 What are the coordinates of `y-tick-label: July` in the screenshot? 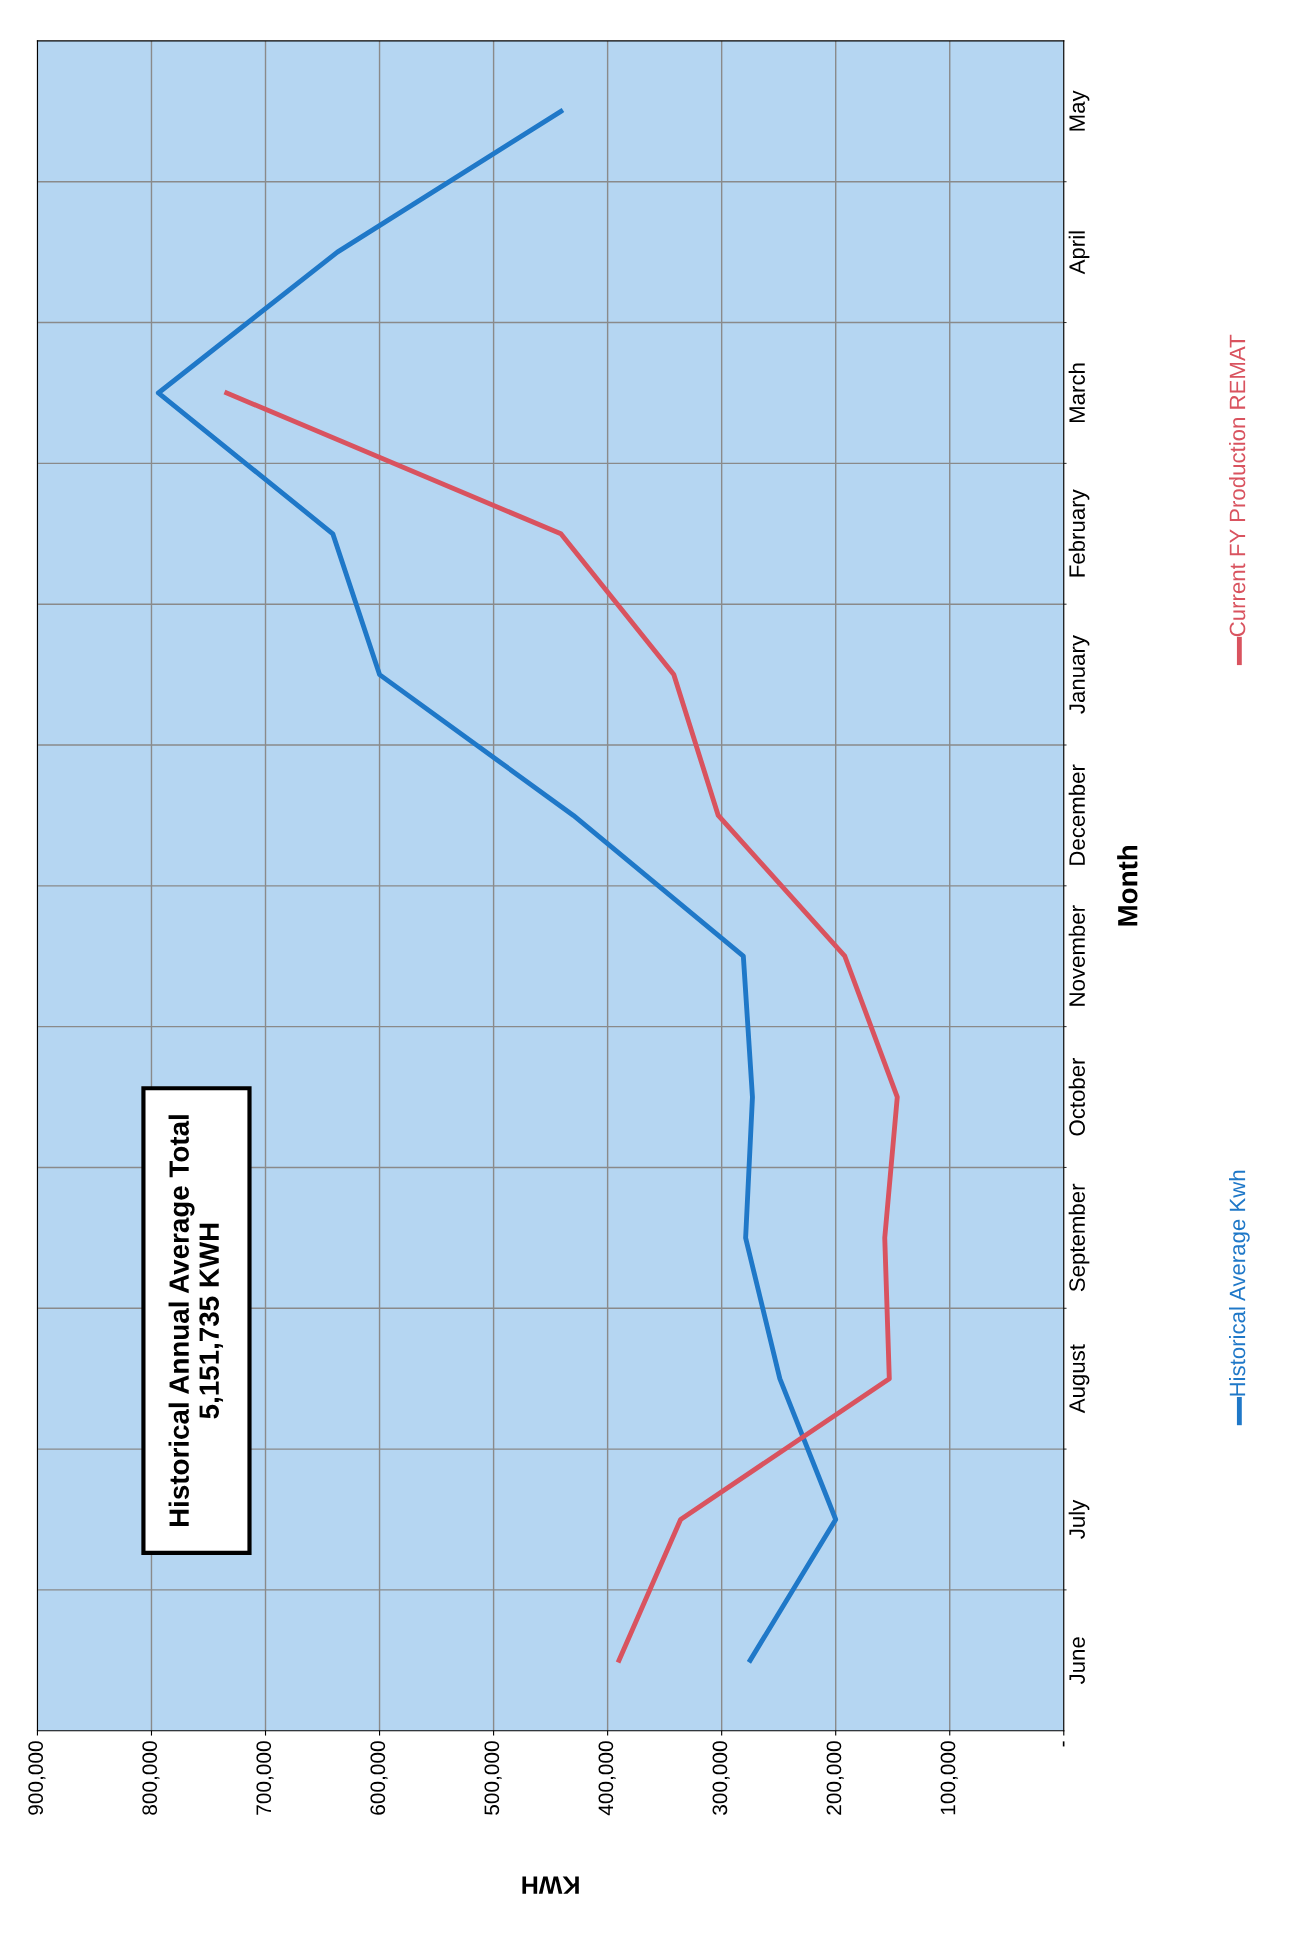 It's located at (1079, 1519).